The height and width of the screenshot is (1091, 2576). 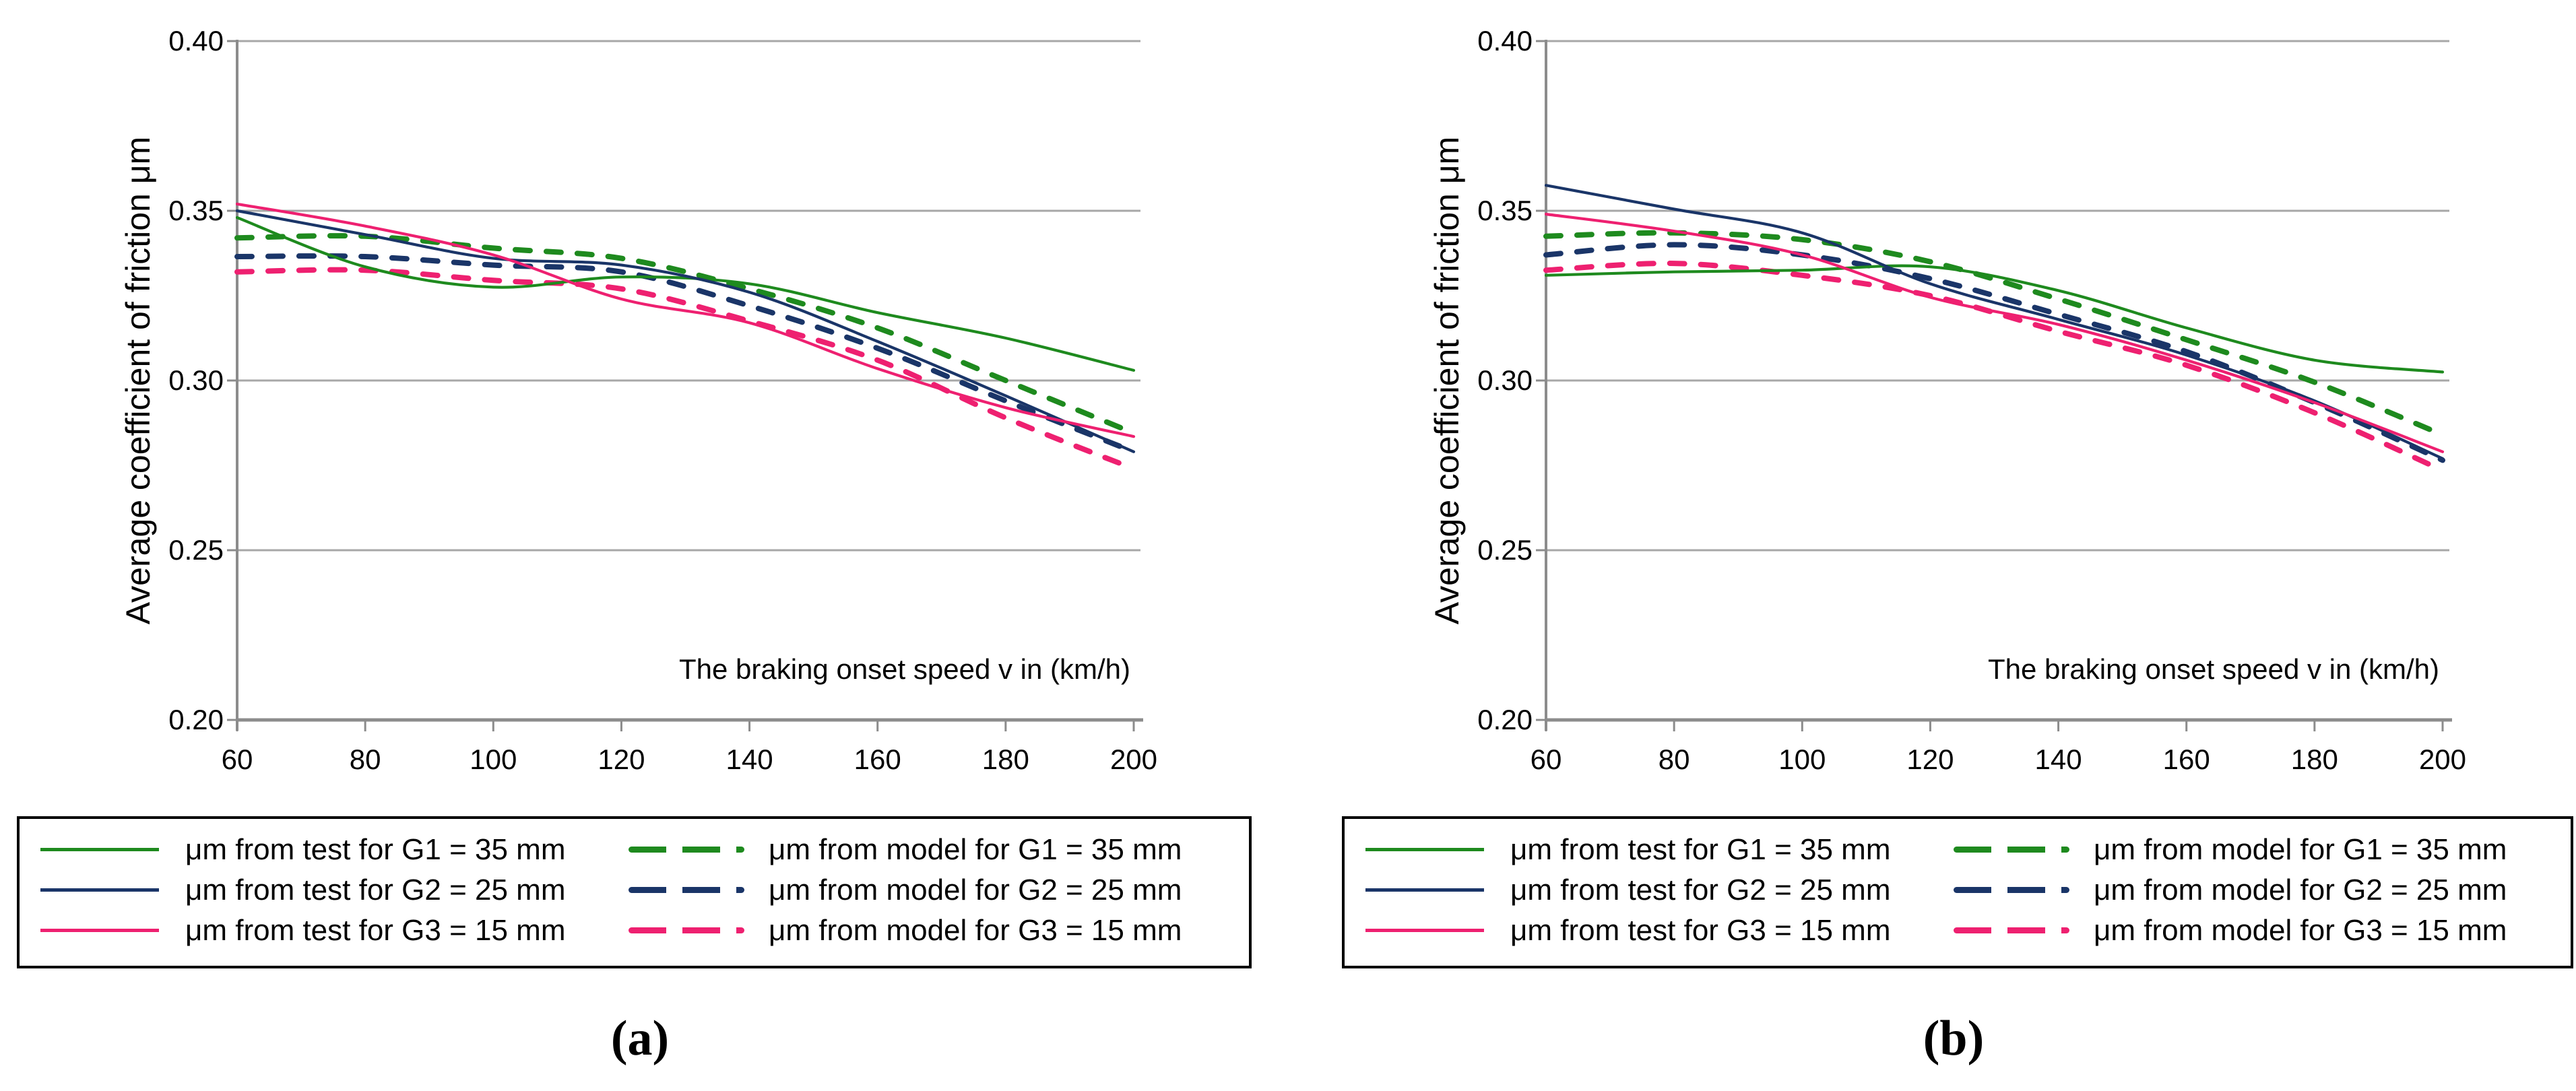 What do you see at coordinates (196, 380) in the screenshot?
I see `chart-a-y-tick-label: 0.30` at bounding box center [196, 380].